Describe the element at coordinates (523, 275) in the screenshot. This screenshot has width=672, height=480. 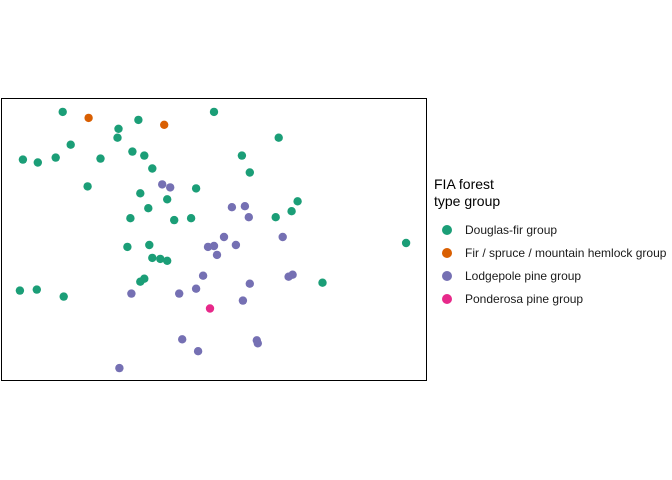
I see `legend-label: Lodgepole pine group` at that location.